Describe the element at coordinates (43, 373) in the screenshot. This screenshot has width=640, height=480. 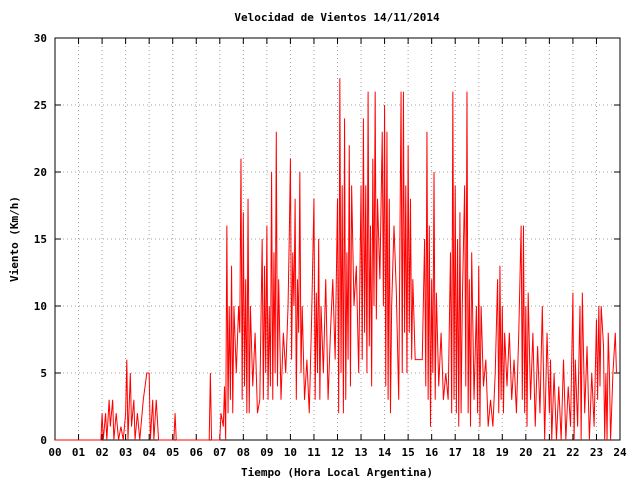
I see `y-tick-label: 5` at that location.